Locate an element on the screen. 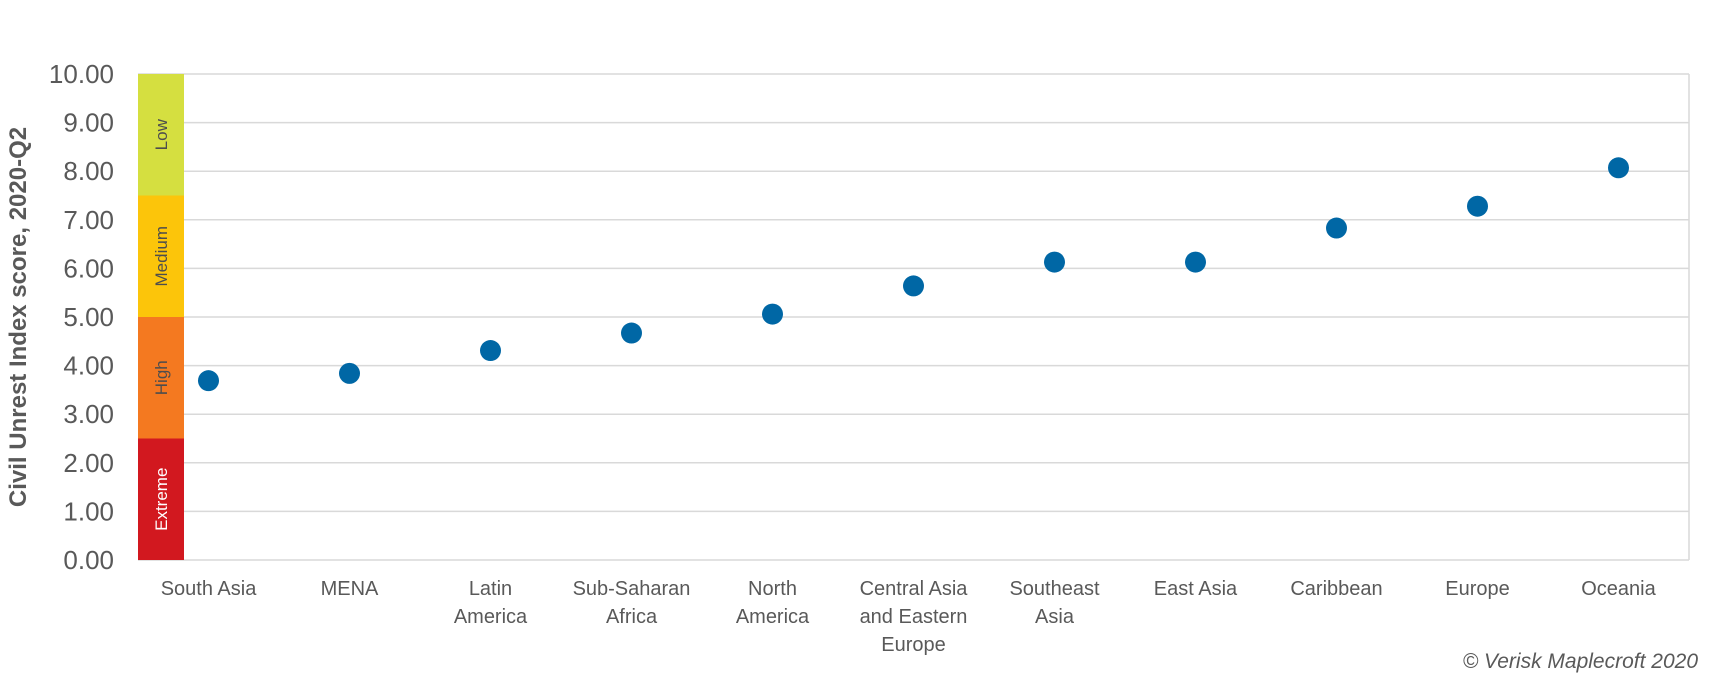  y-tick-label: 7.00 is located at coordinates (88, 220).